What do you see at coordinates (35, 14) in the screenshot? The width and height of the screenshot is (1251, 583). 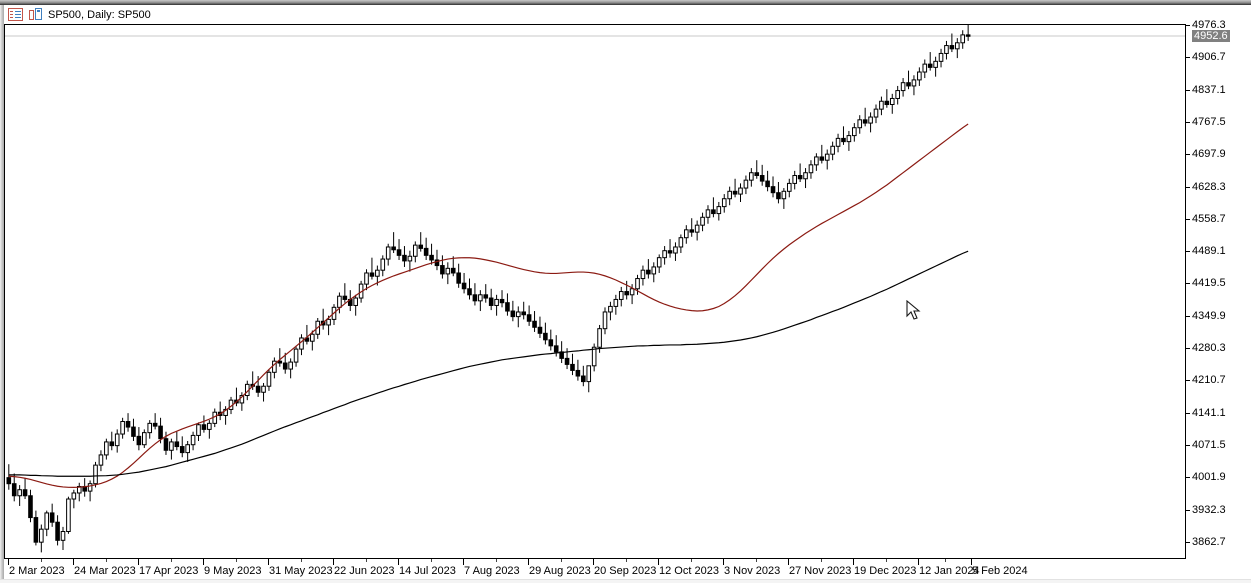 I see `chart-properties-icon` at bounding box center [35, 14].